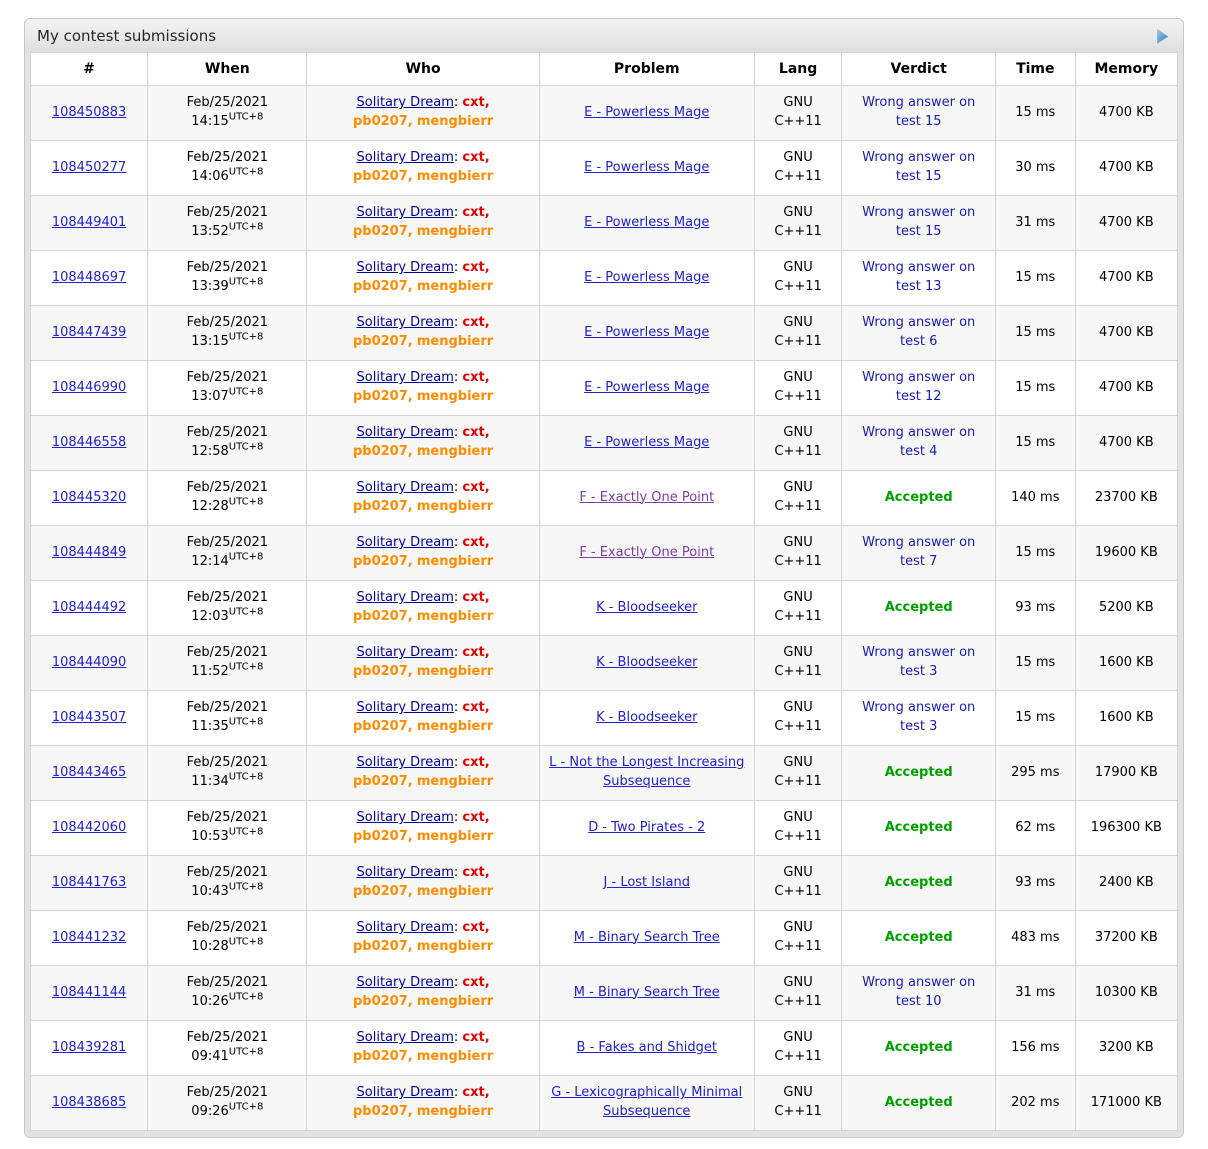  I want to click on submission-id-link: 108443507, so click(89, 717).